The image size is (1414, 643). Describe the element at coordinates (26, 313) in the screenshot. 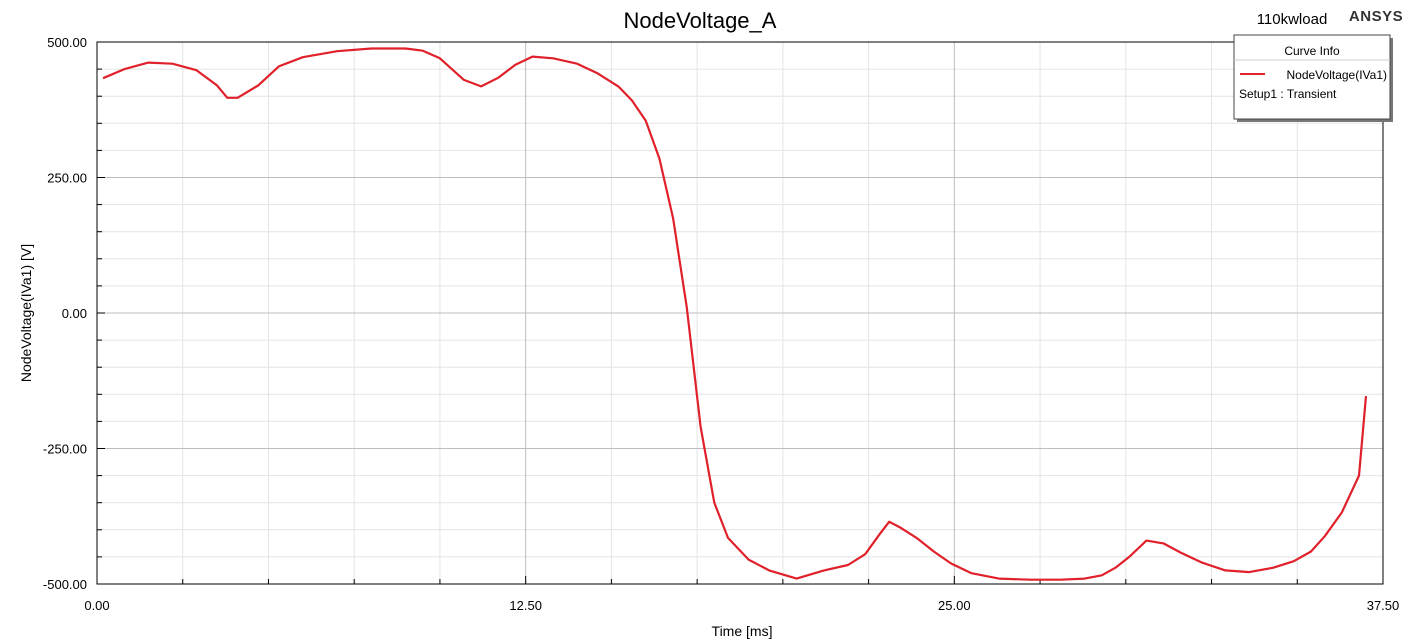

I see `y-axis-label: NodeVoltage(IVa1) [V]` at that location.